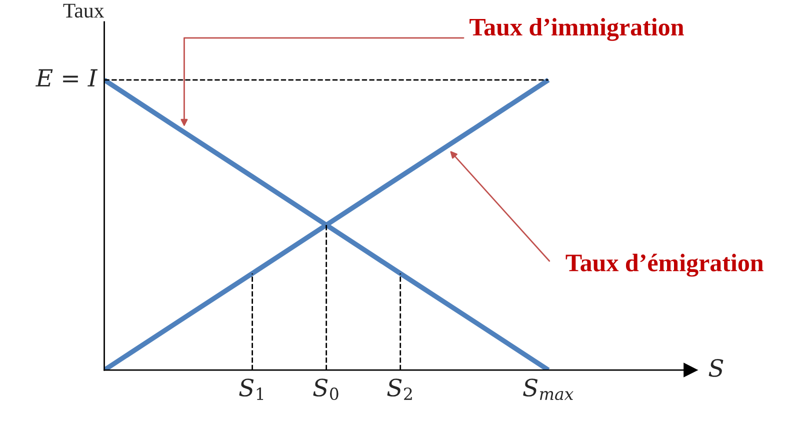  I want to click on text: S, so click(716, 368).